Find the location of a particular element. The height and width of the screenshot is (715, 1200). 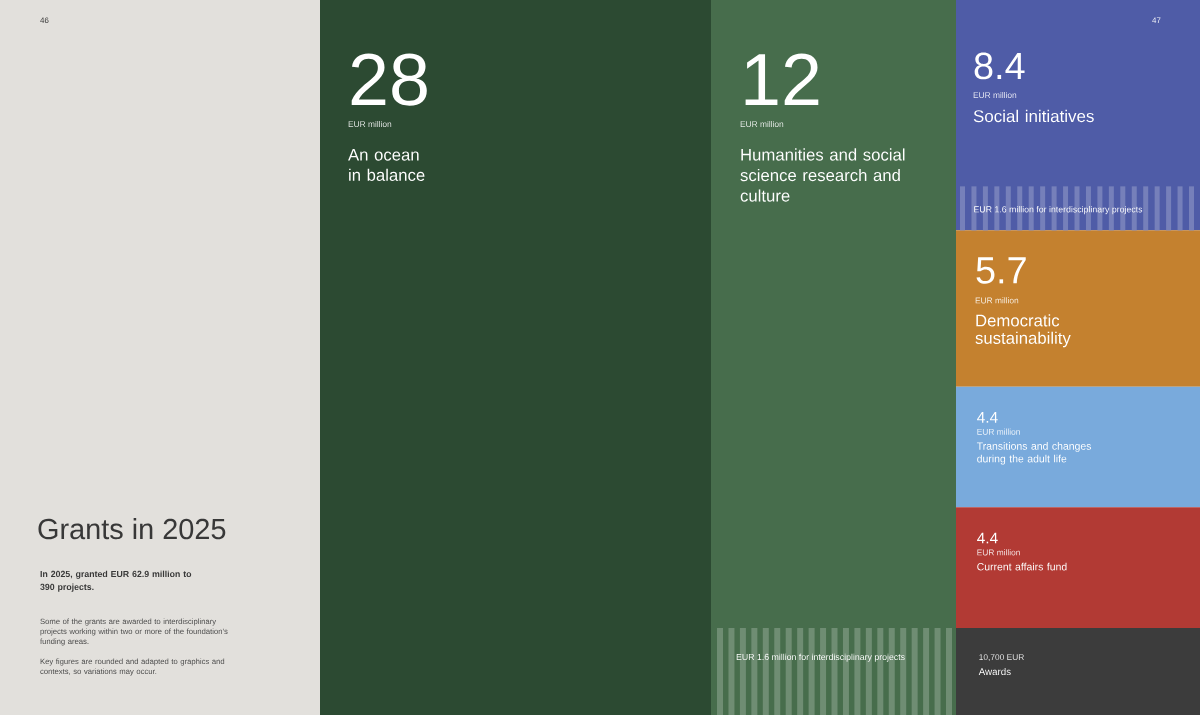

category-label: Humanities and social science research and culture is located at coordinates (822, 175).